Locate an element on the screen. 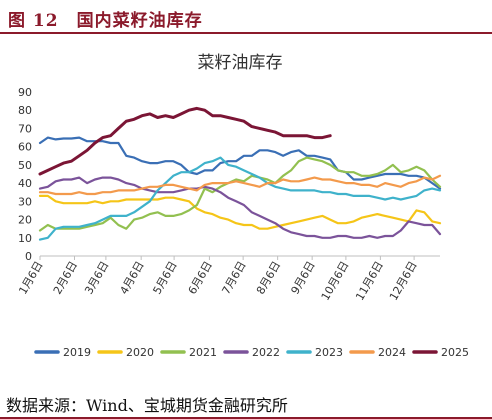 This screenshot has width=492, height=419. series-line-2019 is located at coordinates (240, 163).